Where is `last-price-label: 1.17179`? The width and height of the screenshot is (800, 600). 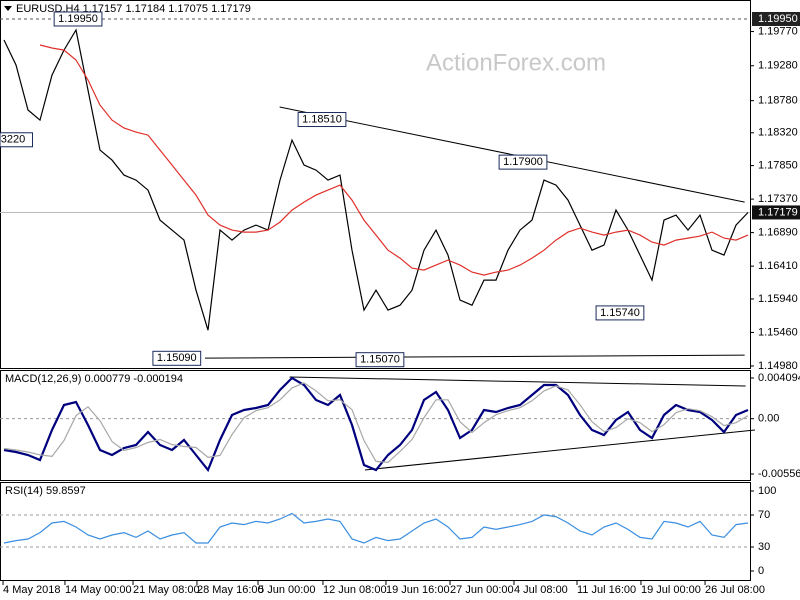
last-price-label: 1.17179 is located at coordinates (778, 212).